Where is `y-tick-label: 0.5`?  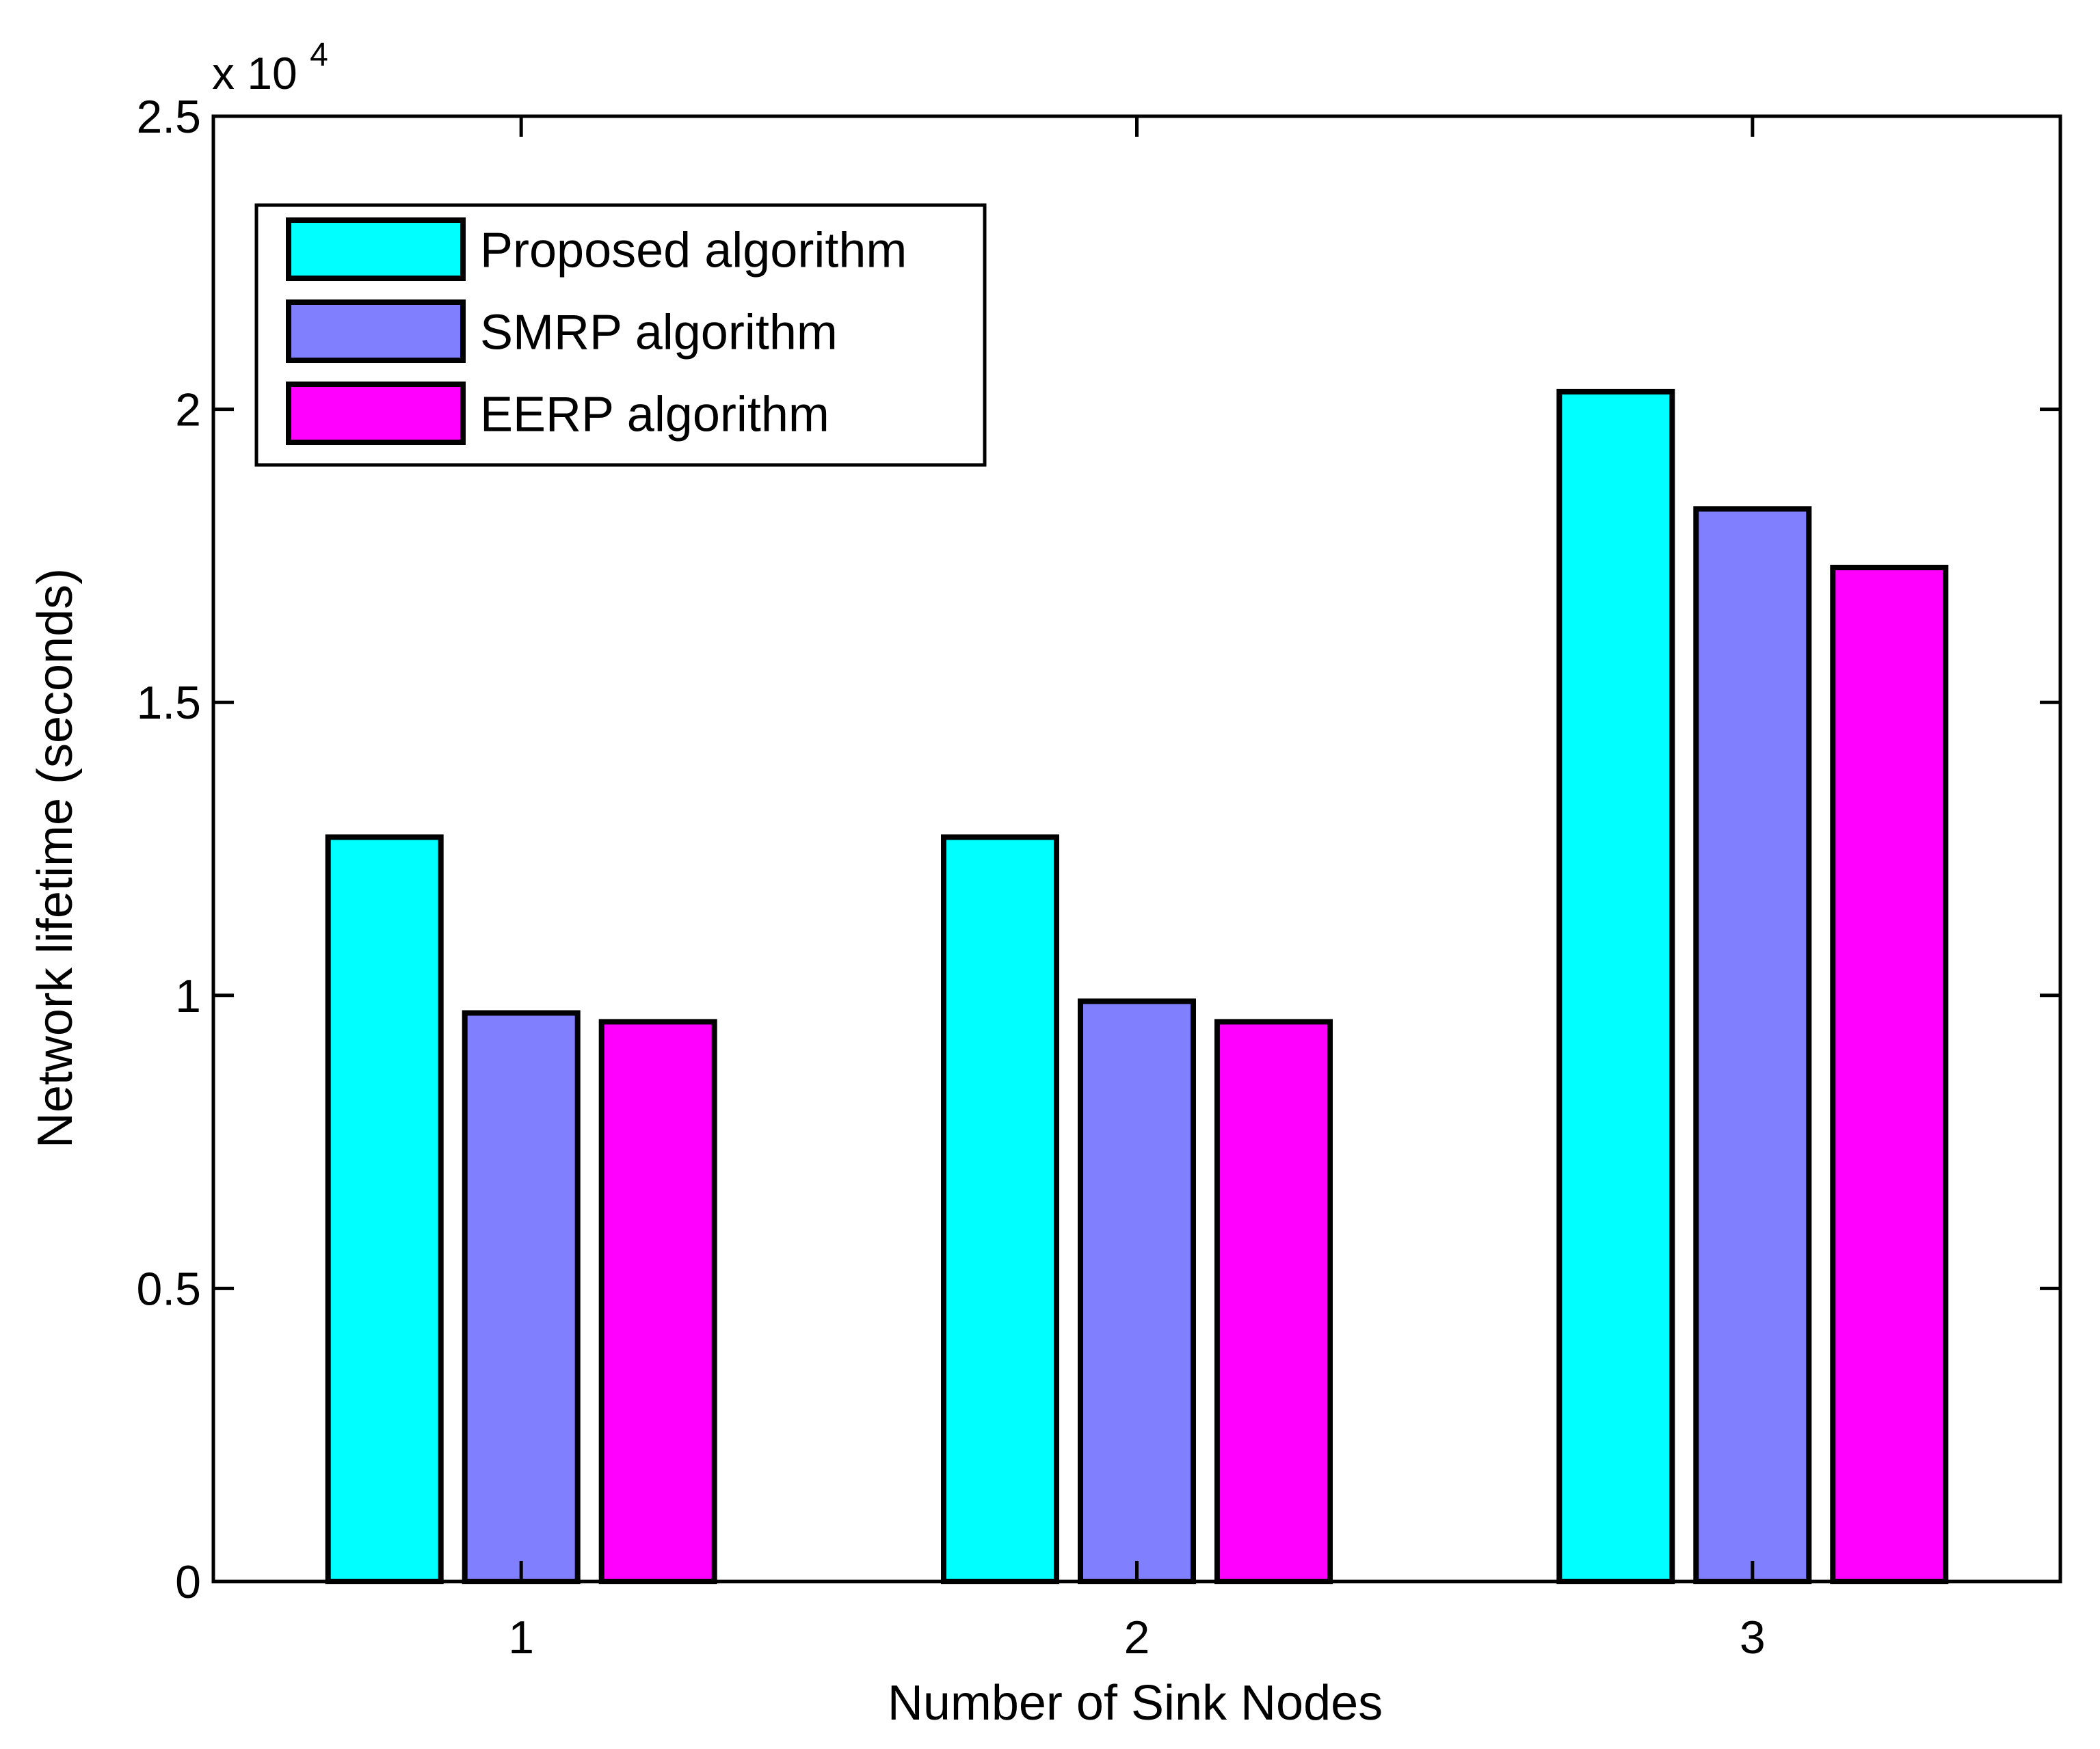 y-tick-label: 0.5 is located at coordinates (168, 1289).